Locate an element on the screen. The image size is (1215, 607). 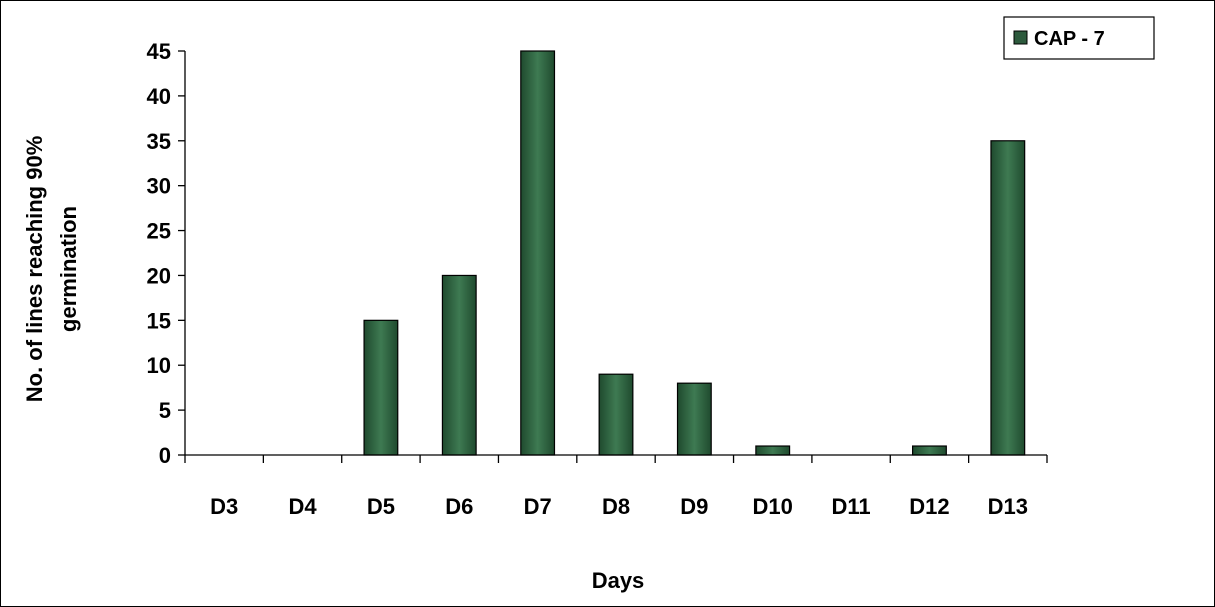
x-tick-label: D4 is located at coordinates (302, 506).